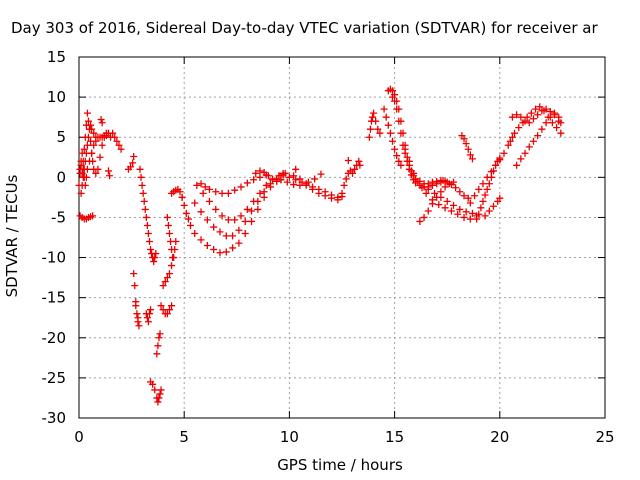  Describe the element at coordinates (604, 437) in the screenshot. I see `x-tick-label: 25` at that location.